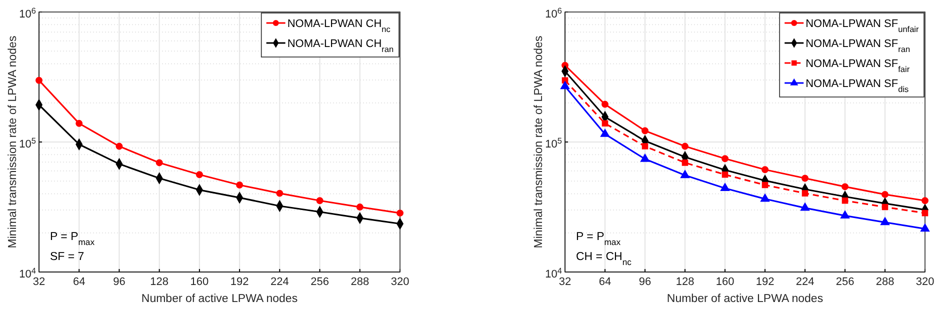 This screenshot has width=940, height=310. Describe the element at coordinates (67, 257) in the screenshot. I see `annotation: SF = 7` at that location.